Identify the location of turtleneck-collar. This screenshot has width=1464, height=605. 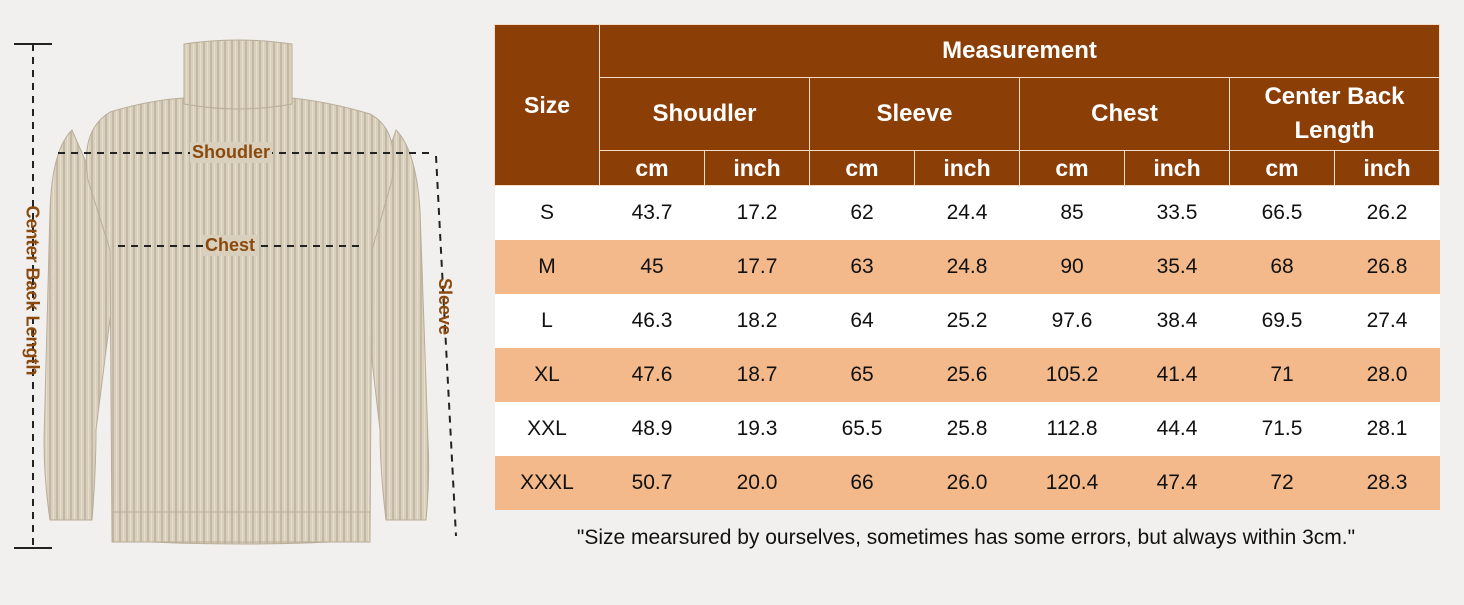
(238, 74).